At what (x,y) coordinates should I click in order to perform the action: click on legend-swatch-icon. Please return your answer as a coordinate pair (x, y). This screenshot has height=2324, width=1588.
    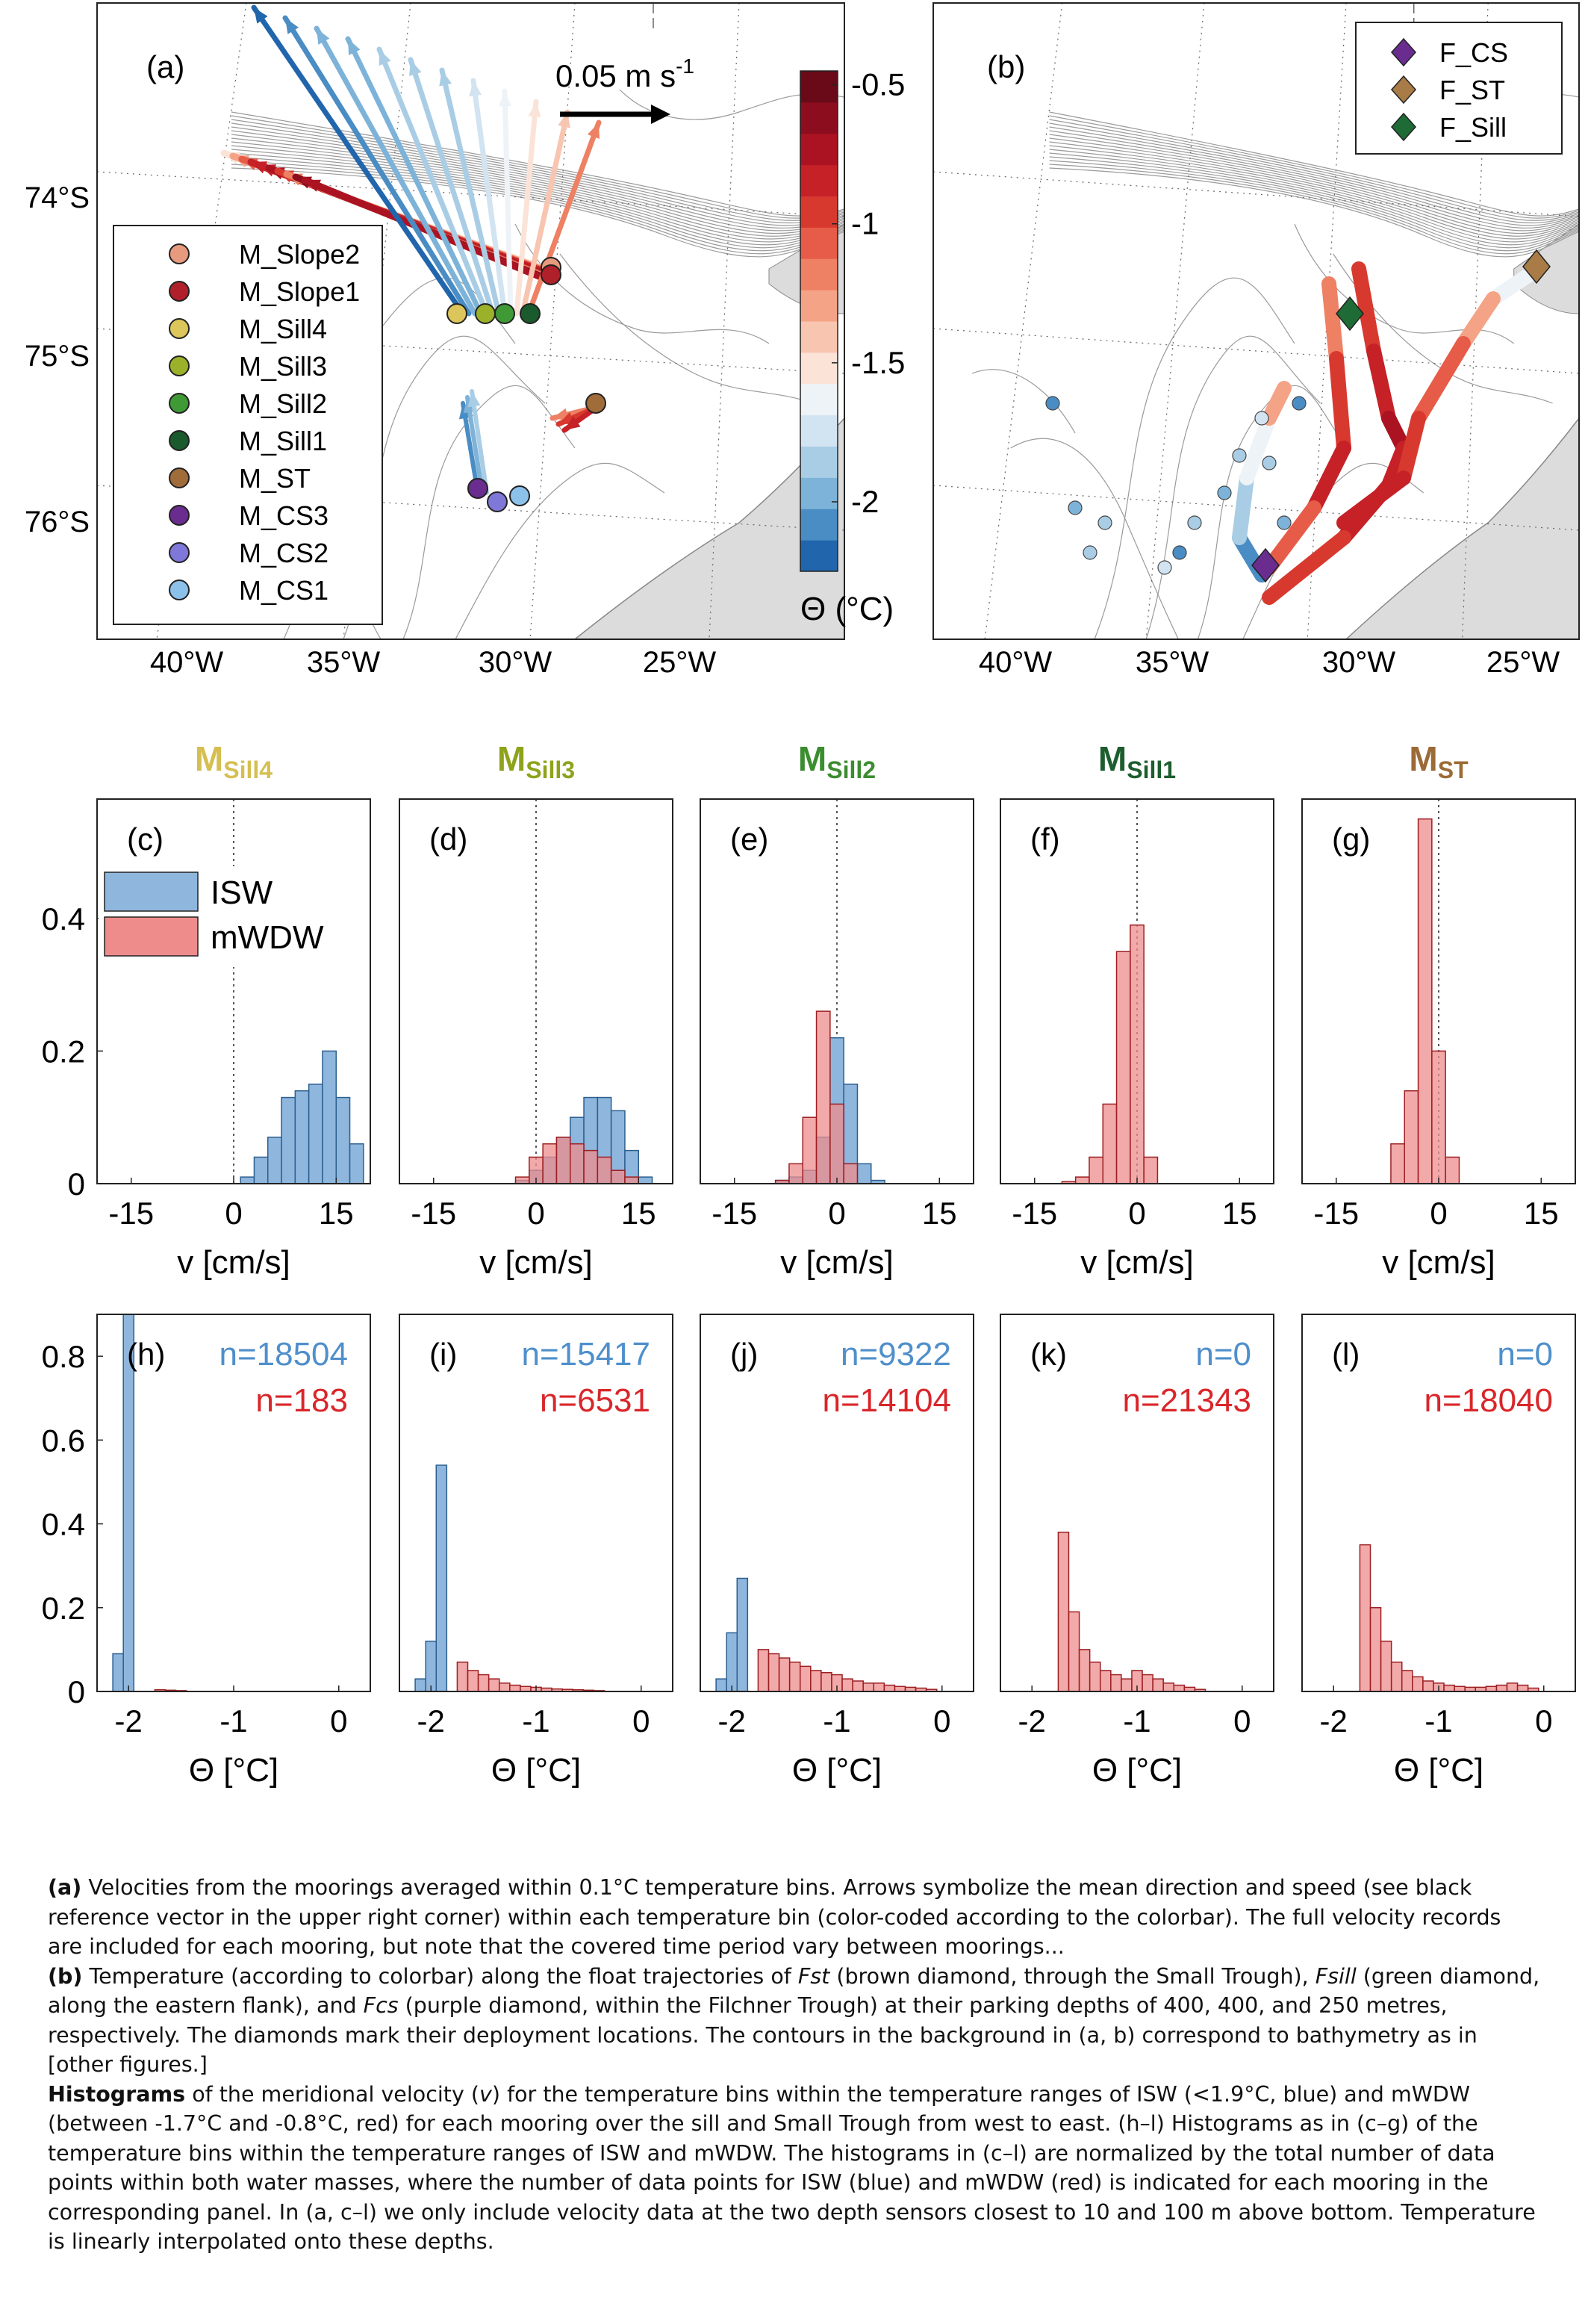
    Looking at the image, I should click on (151, 892).